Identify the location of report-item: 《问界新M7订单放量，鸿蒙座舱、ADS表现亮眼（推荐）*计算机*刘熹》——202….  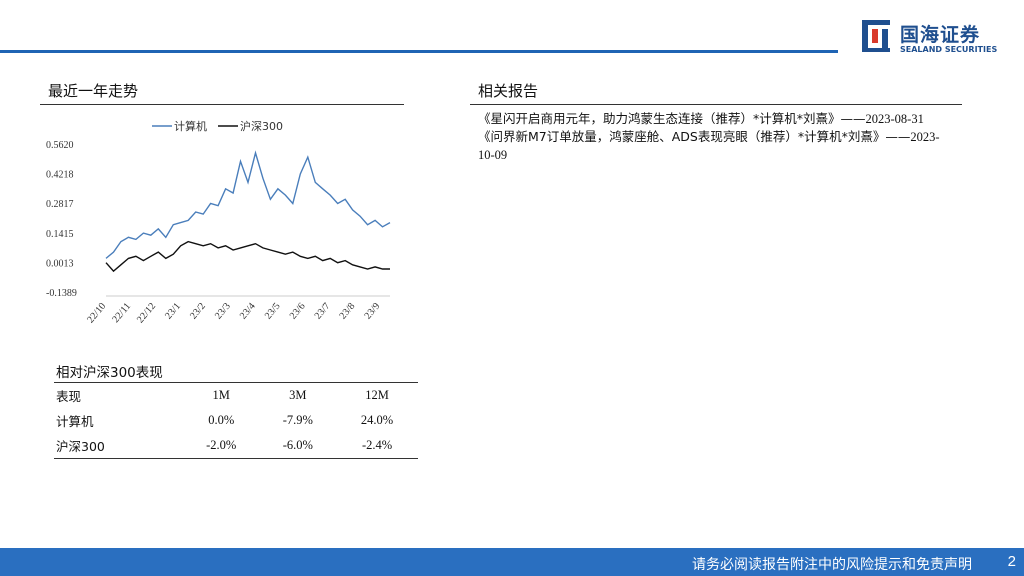
(713, 146).